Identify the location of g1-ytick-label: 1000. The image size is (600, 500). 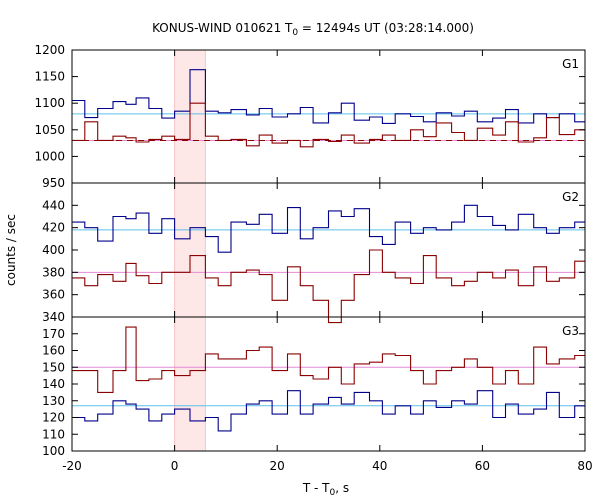
(49, 156).